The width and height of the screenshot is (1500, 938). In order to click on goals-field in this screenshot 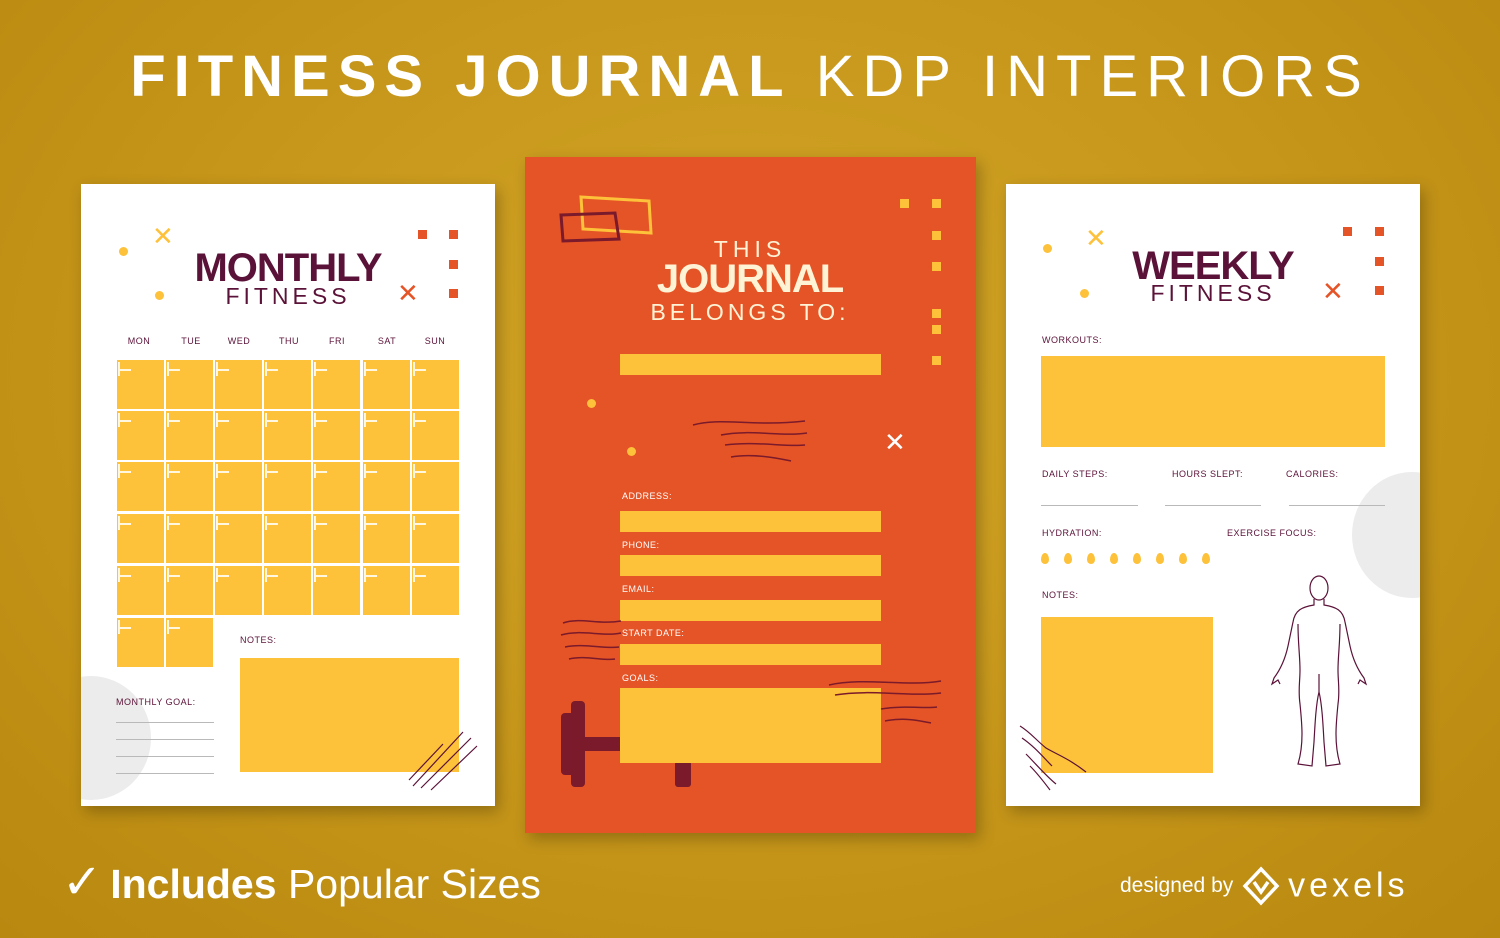, I will do `click(750, 725)`.